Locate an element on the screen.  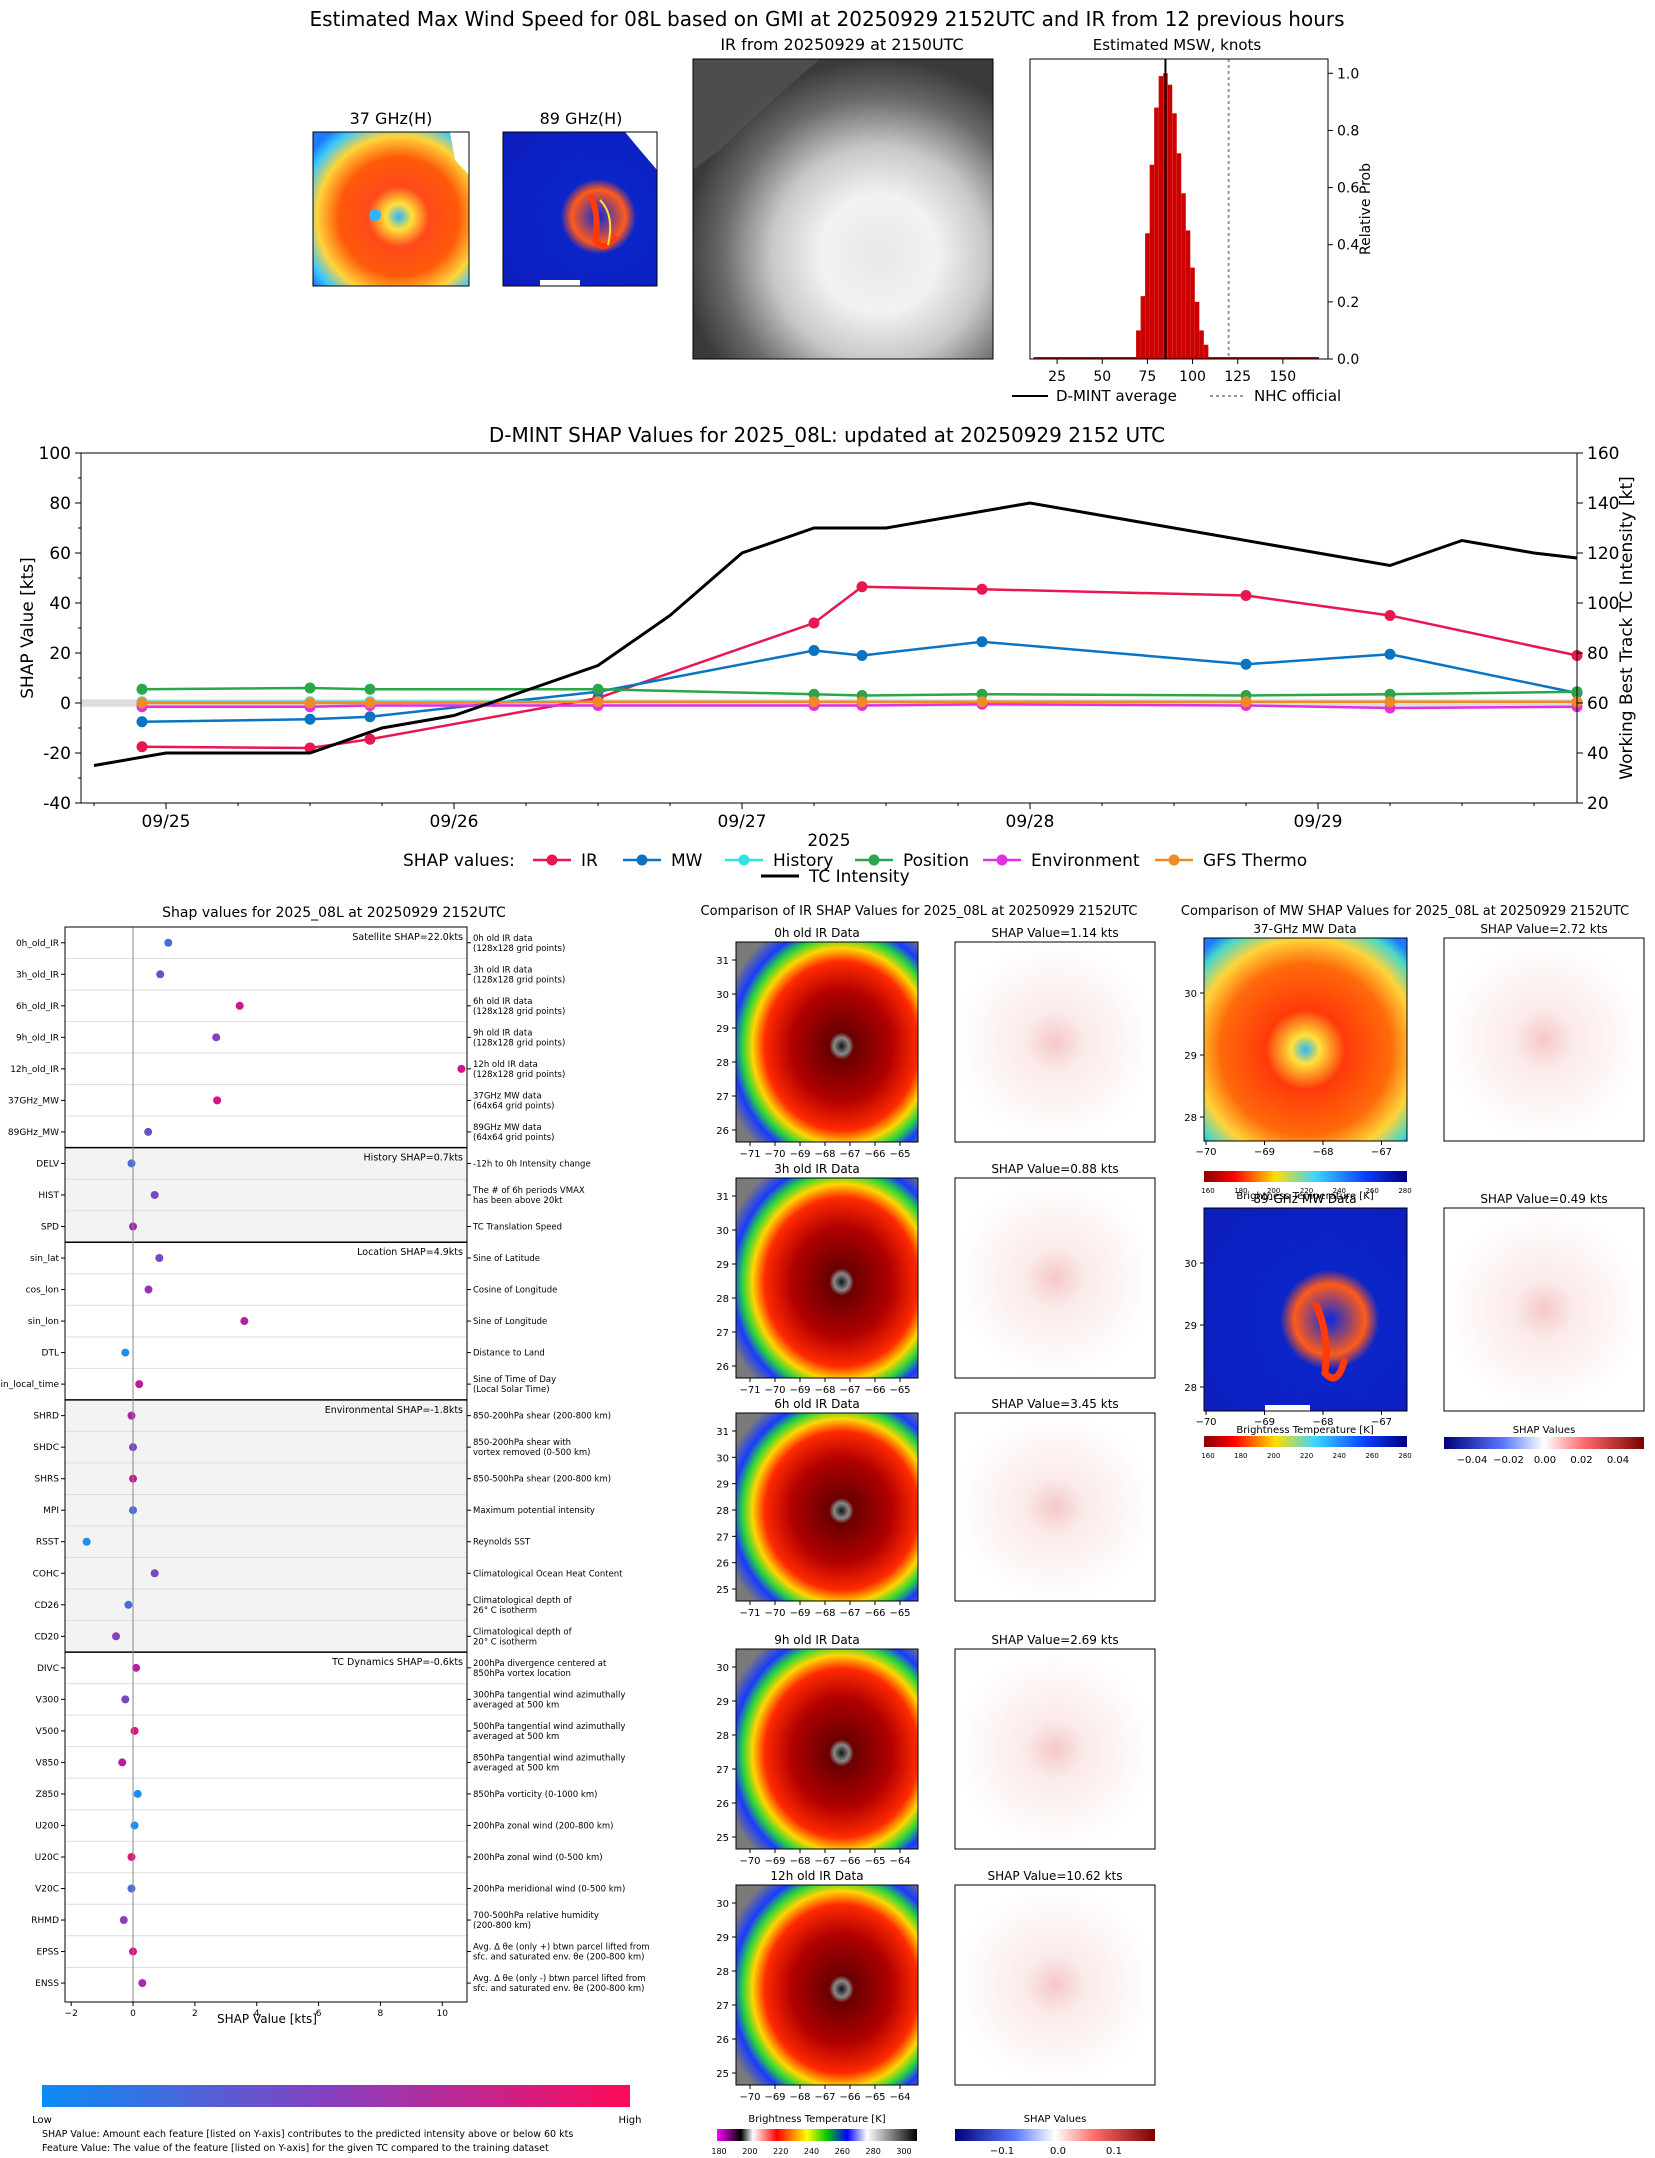
feature-name: 6h_old_IR is located at coordinates (37, 1007).